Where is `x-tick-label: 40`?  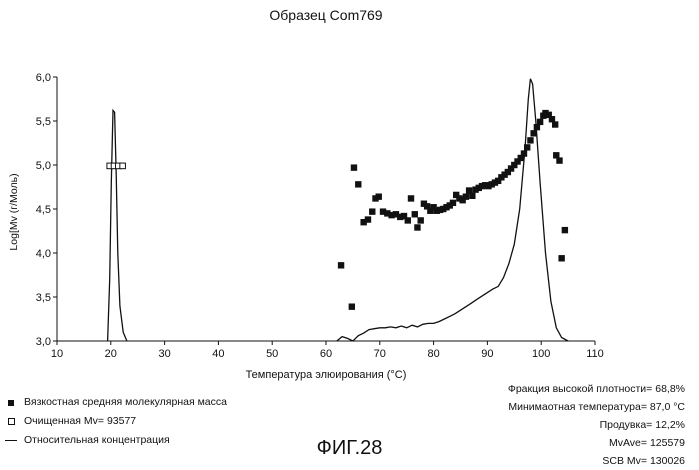
x-tick-label: 40 is located at coordinates (218, 354).